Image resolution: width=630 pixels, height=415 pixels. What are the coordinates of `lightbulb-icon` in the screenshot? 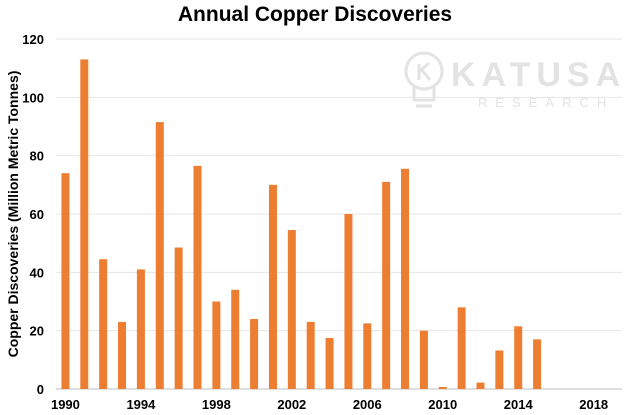 It's located at (424, 79).